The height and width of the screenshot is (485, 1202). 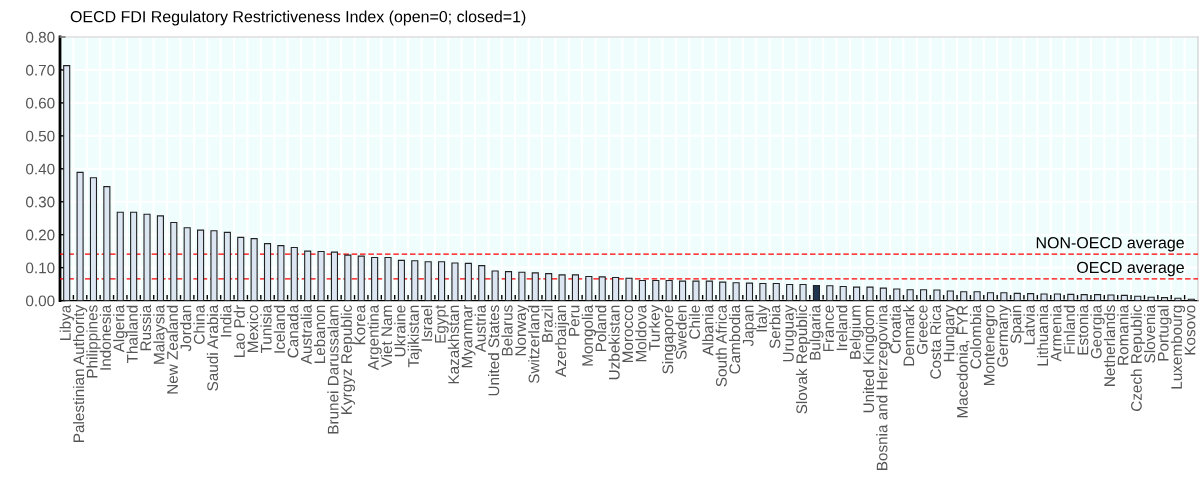 I want to click on x-tick-label: Kyrgyz Republic, so click(x=347, y=359).